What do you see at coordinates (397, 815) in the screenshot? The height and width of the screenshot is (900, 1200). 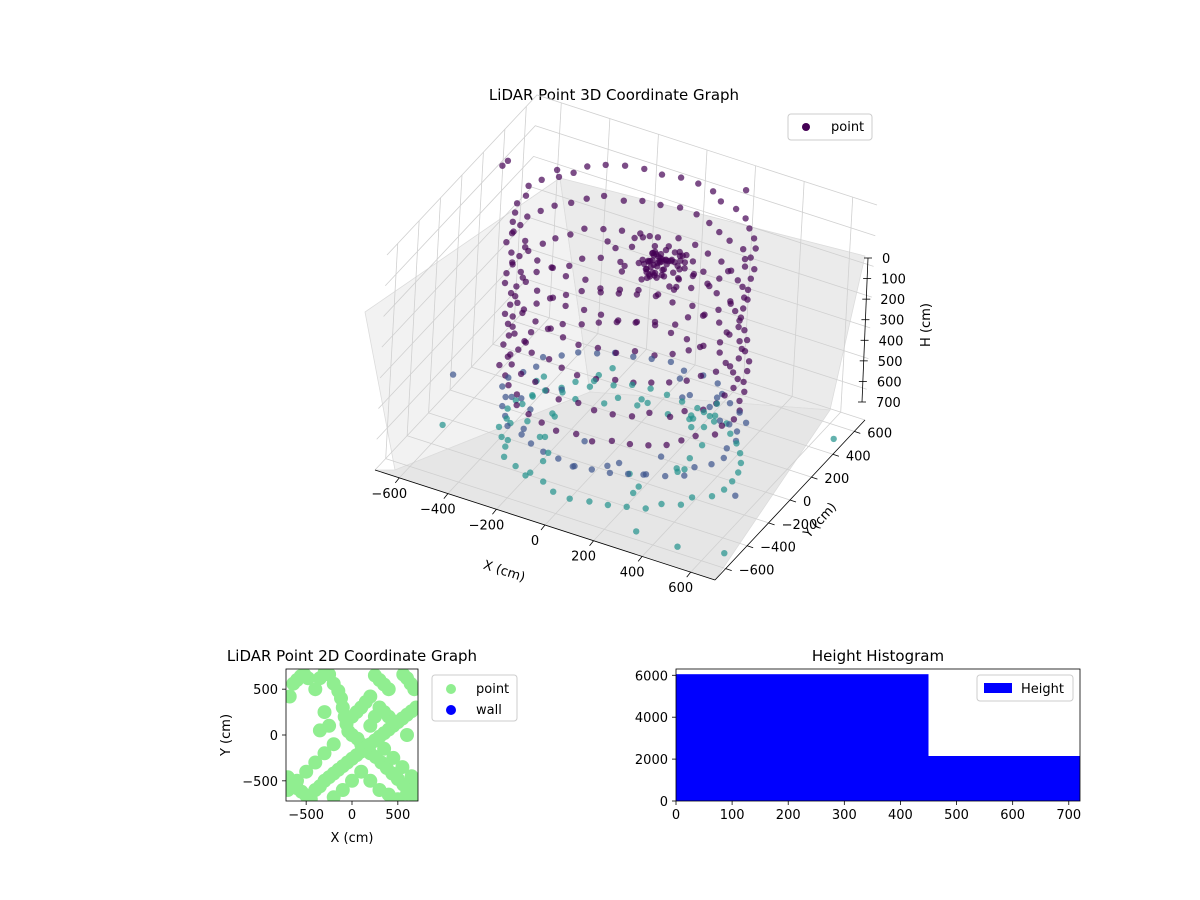 I see `x-tick-label: 500` at bounding box center [397, 815].